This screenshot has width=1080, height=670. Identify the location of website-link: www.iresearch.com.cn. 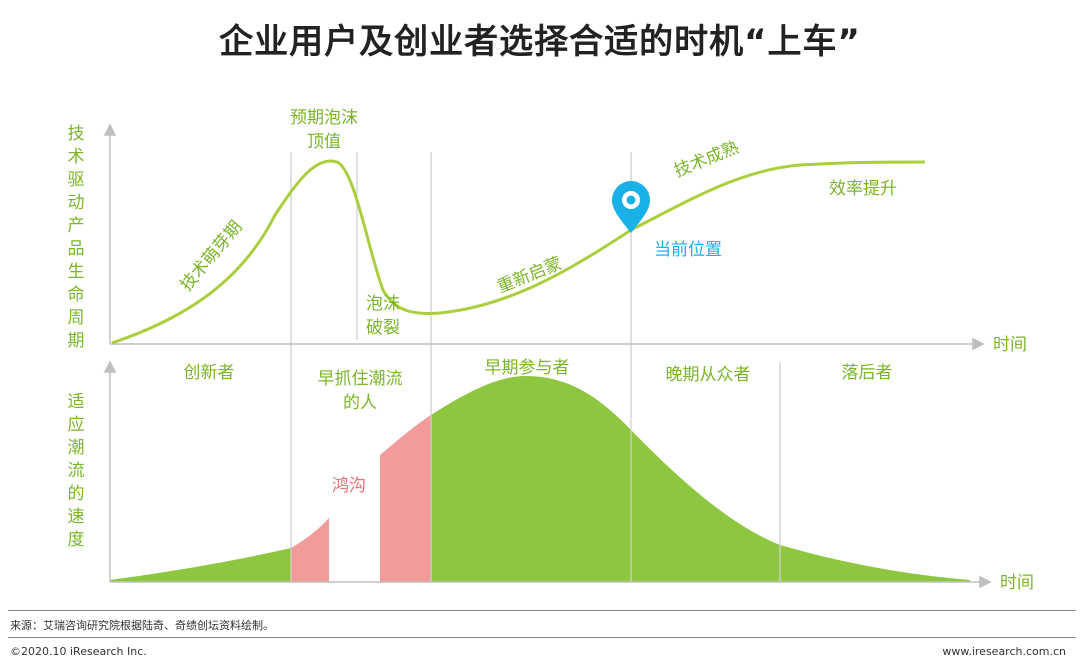
(1004, 651).